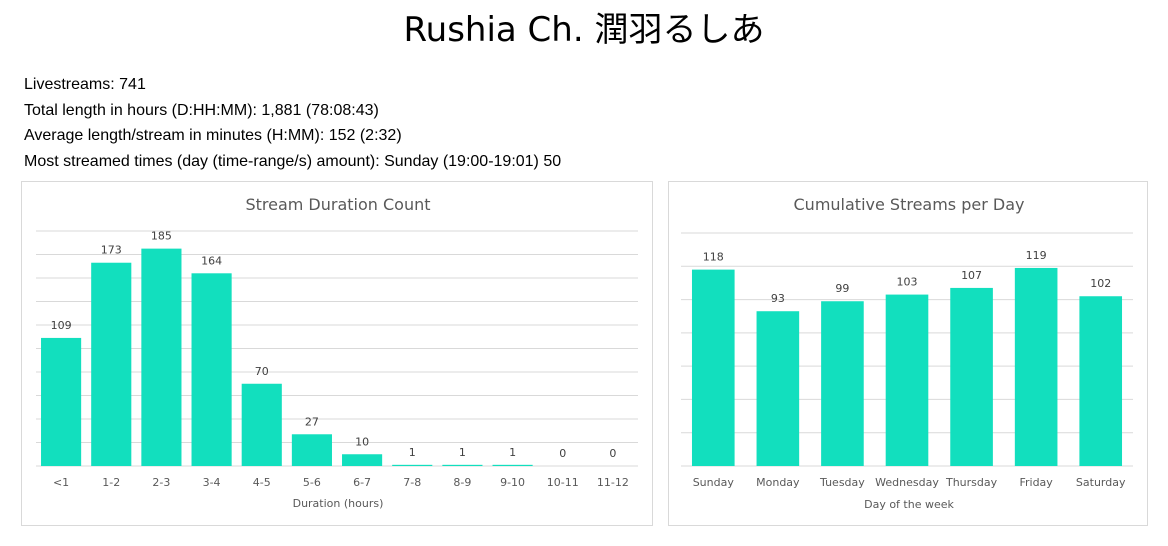 The image size is (1168, 546). Describe the element at coordinates (337, 204) in the screenshot. I see `duration-chart-title: Stream Duration Count` at that location.